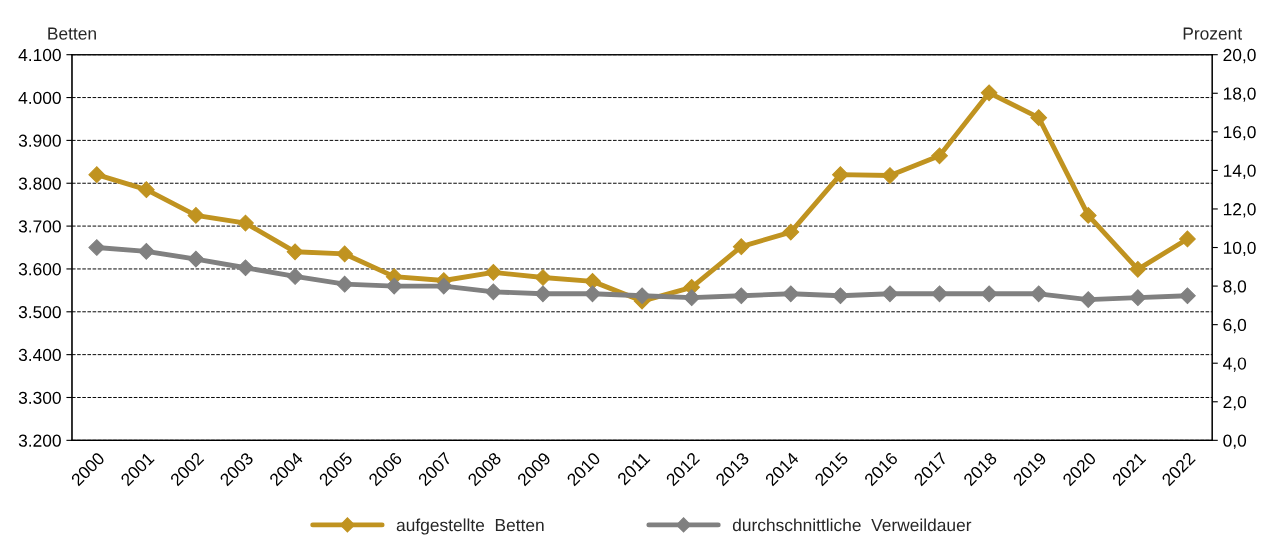 The image size is (1274, 547). What do you see at coordinates (39, 55) in the screenshot?
I see `y-tick-label: 4.100` at bounding box center [39, 55].